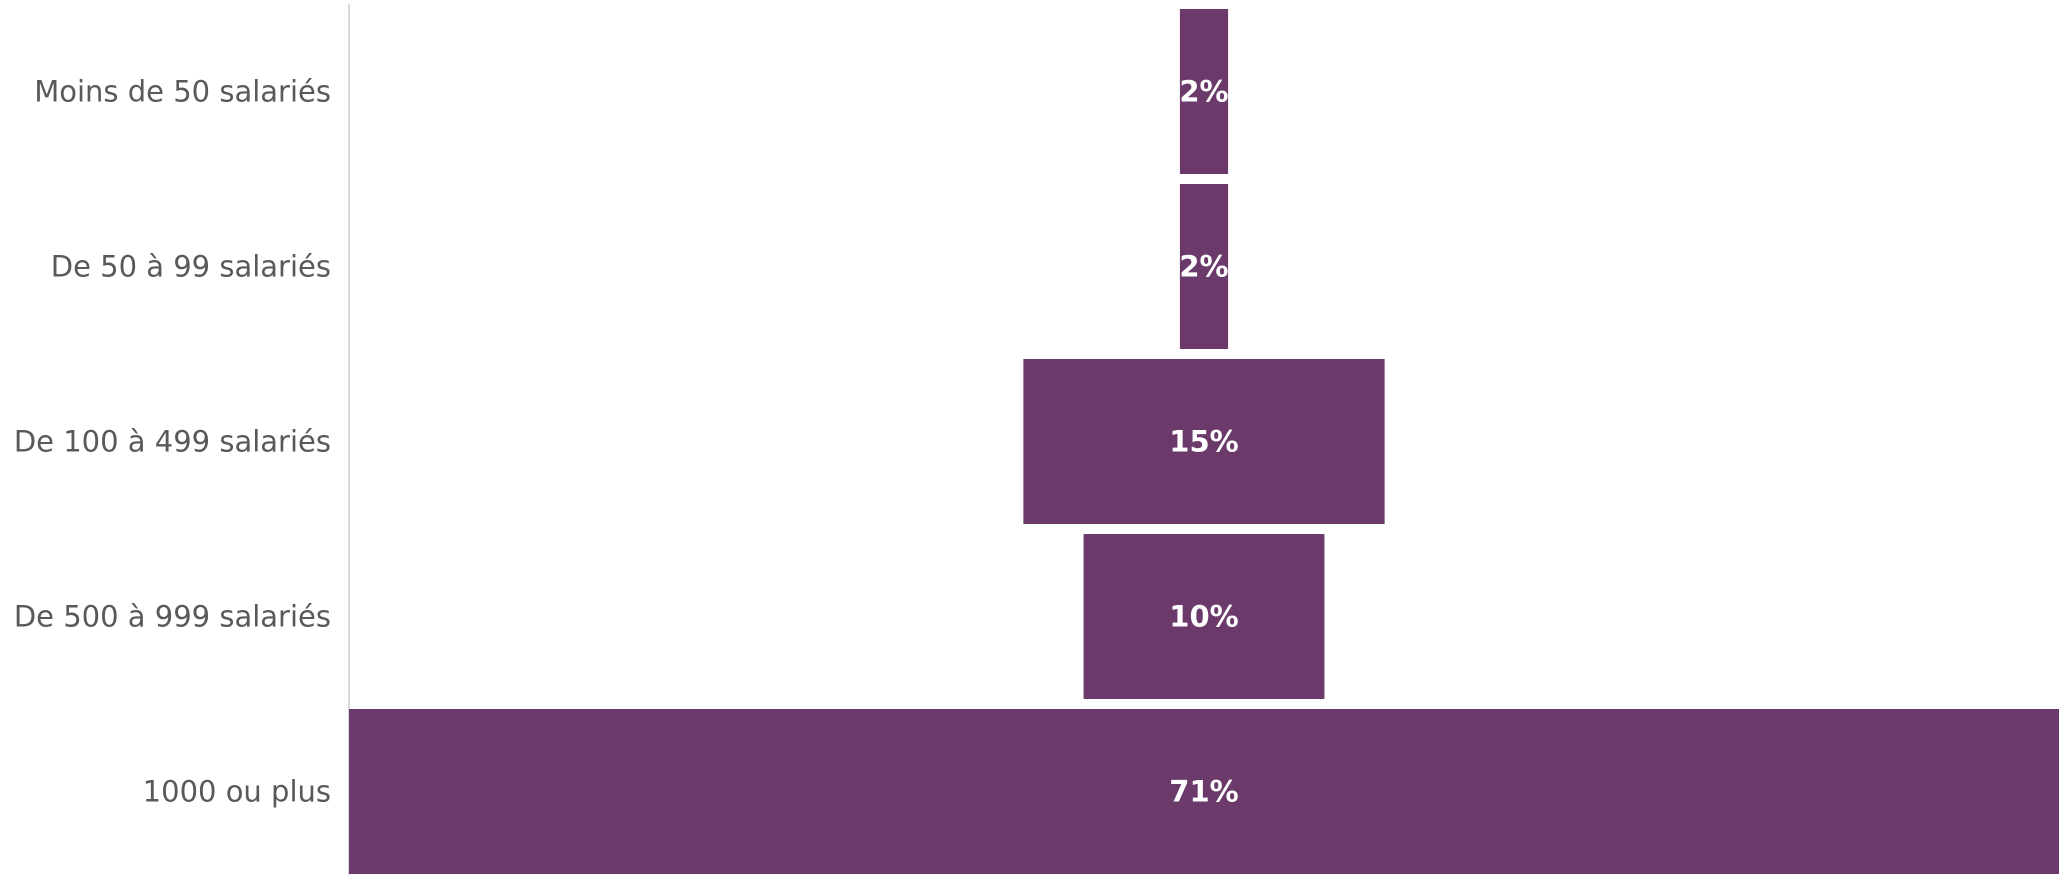 The width and height of the screenshot is (2059, 875). I want to click on data-label: 10%, so click(1203, 617).